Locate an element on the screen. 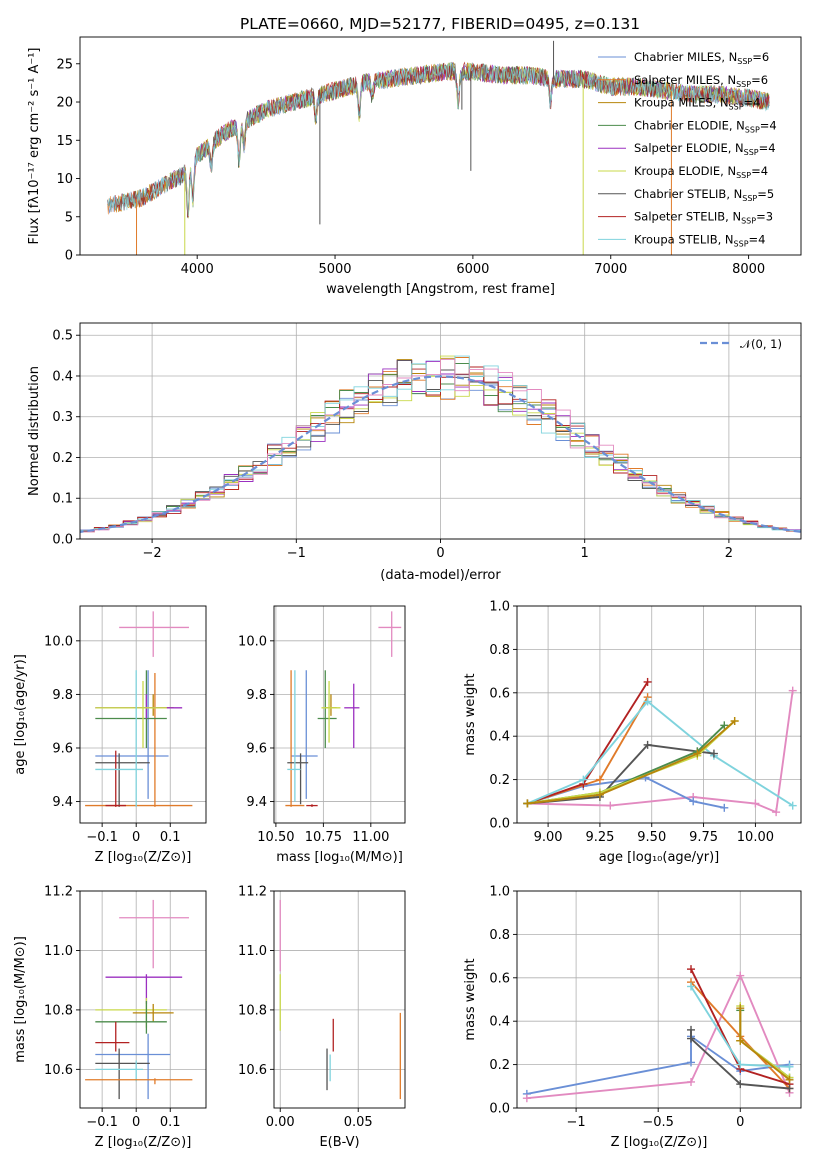 The image size is (819, 1170). y-axis-label: age [log₁₀(age/yr)] is located at coordinates (20, 714).